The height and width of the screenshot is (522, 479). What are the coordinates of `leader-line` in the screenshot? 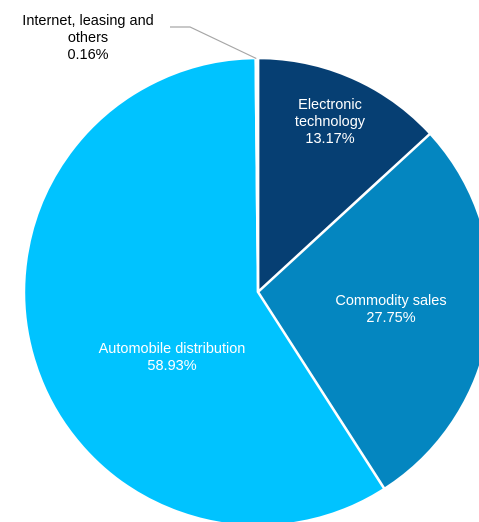 It's located at (213, 43).